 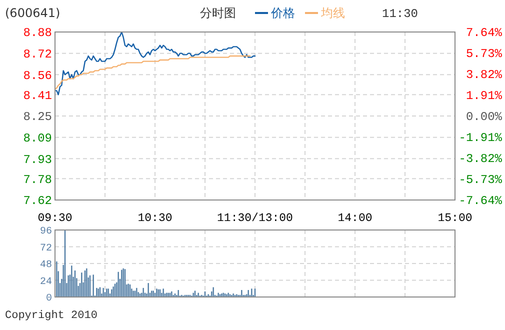 I want to click on y-tick-label: 0, so click(x=49, y=299).